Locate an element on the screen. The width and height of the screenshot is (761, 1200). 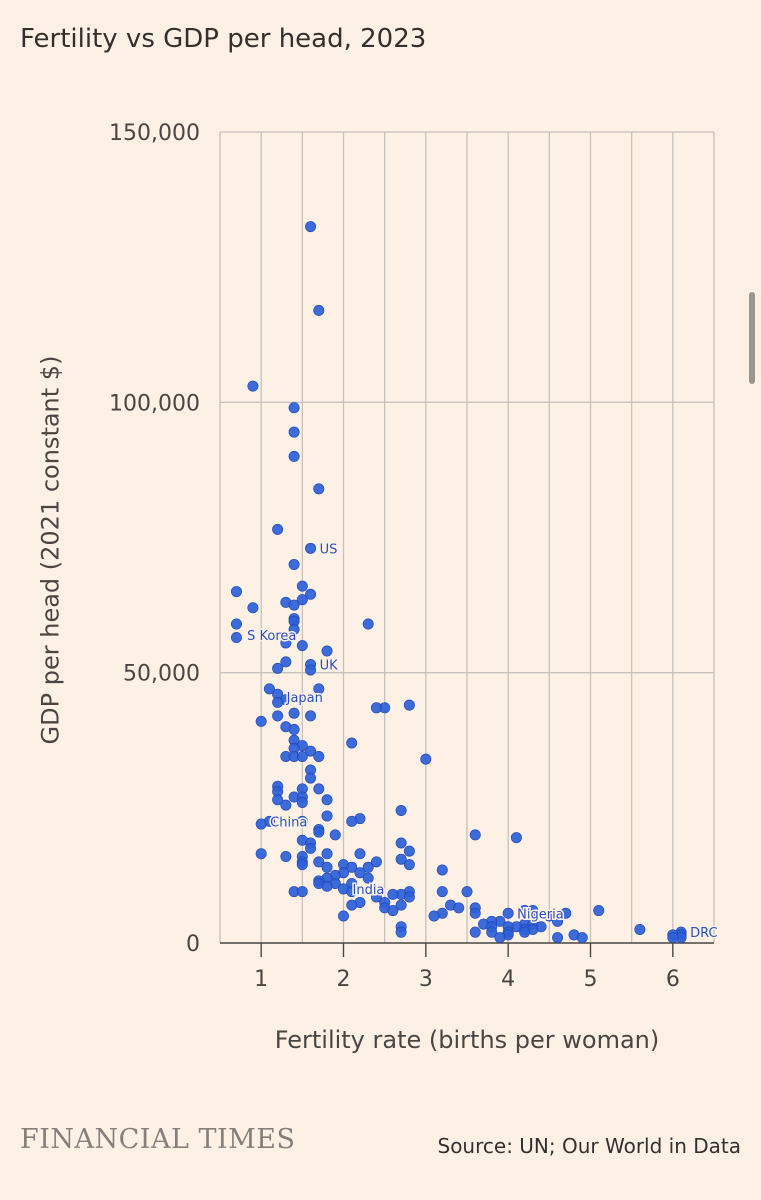
chart-title: Fertility vs GDP per head, 2023 is located at coordinates (223, 39).